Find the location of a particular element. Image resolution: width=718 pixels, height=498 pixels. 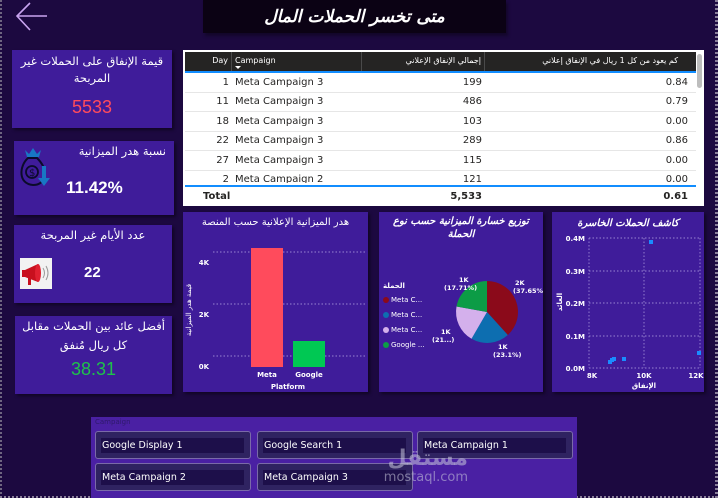

x-tick: 10K is located at coordinates (644, 376).